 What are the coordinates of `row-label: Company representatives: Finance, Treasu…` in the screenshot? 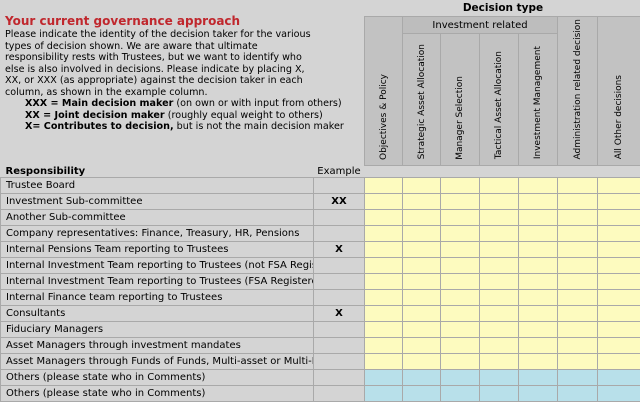 It's located at (157, 233).